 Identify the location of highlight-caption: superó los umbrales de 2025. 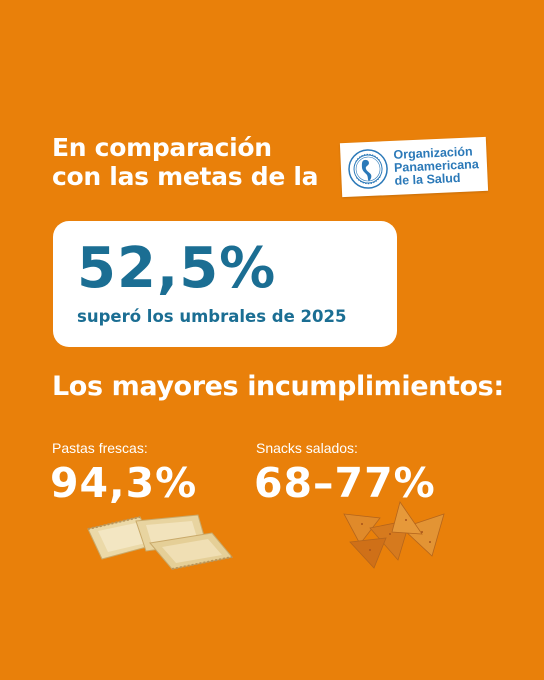
(212, 316).